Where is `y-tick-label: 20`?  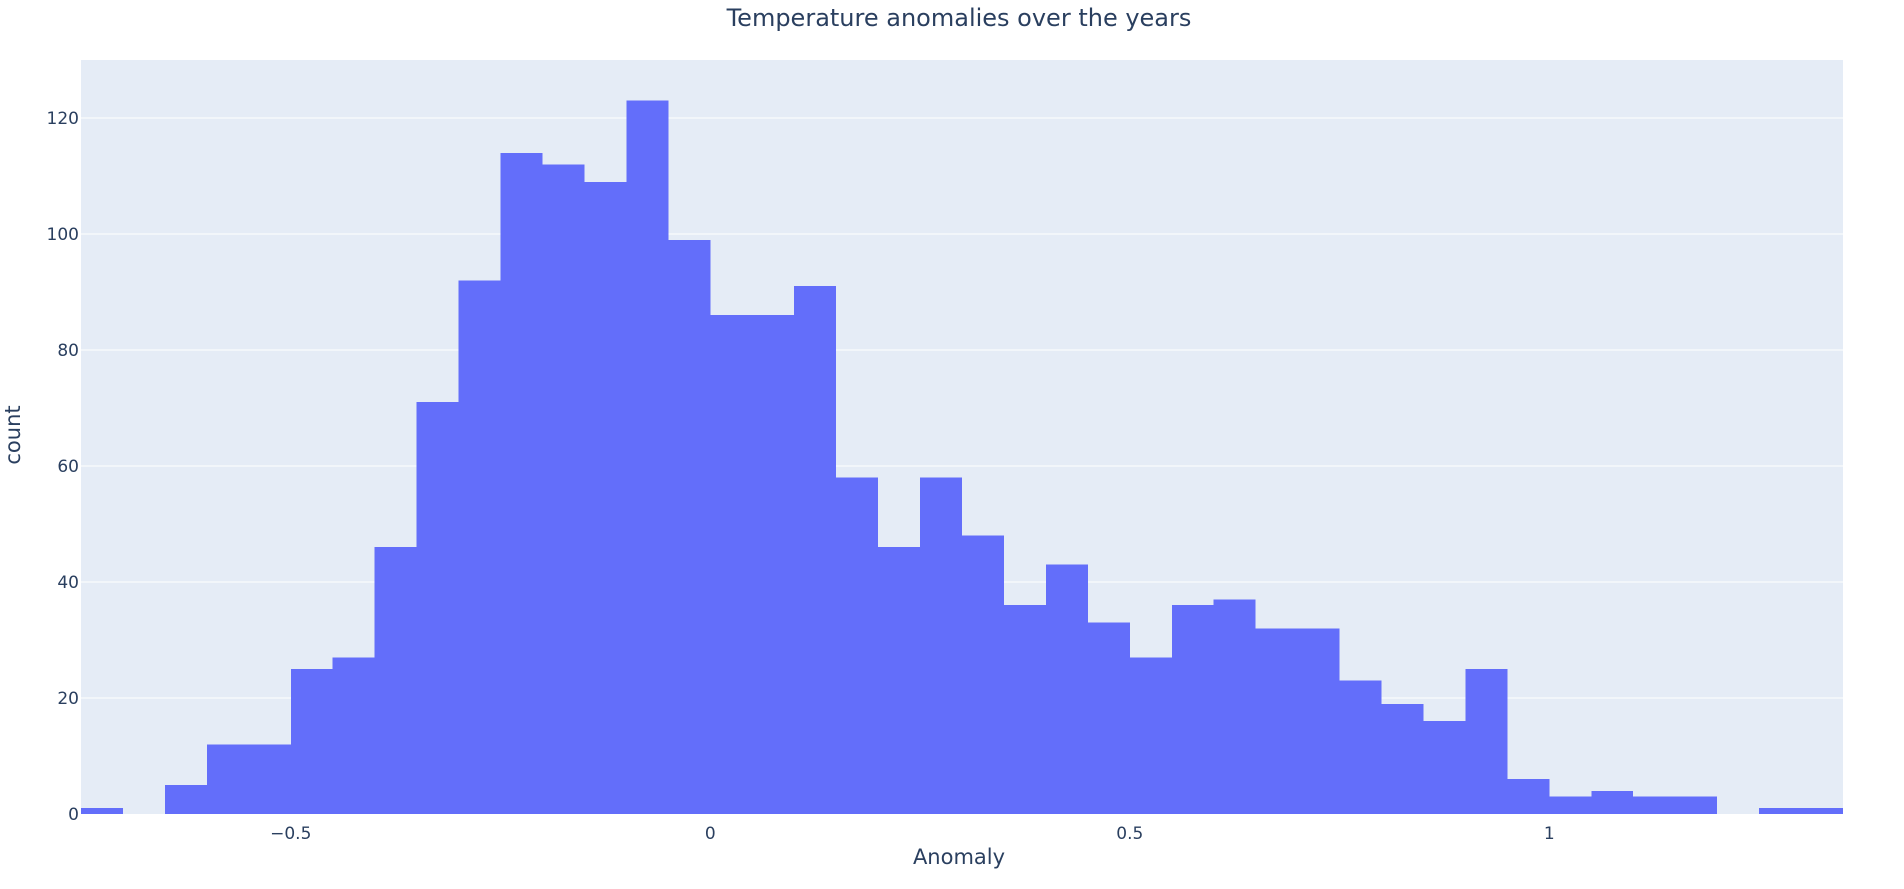
y-tick-label: 20 is located at coordinates (68, 699).